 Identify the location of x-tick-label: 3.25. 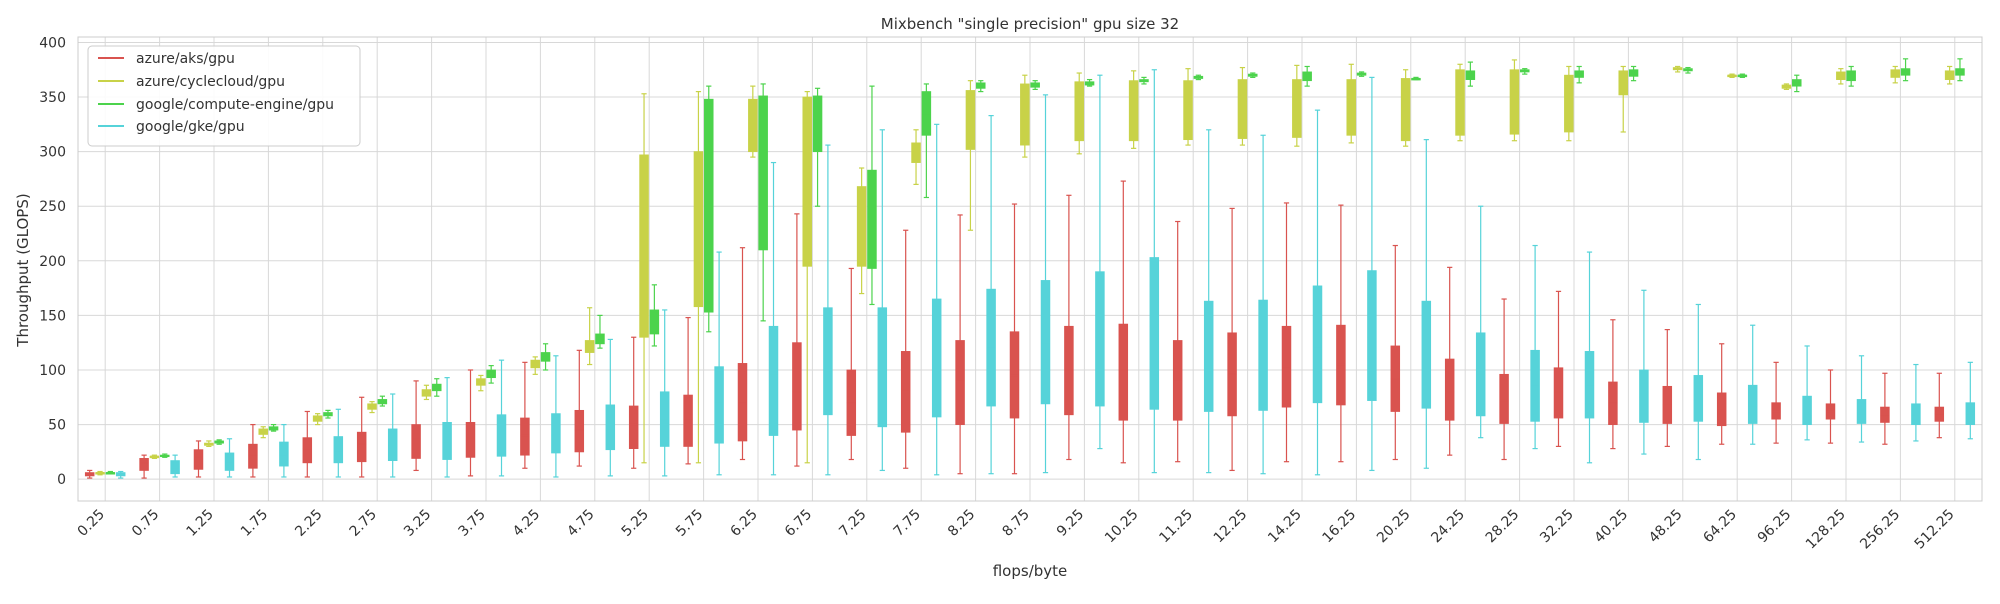
(417, 523).